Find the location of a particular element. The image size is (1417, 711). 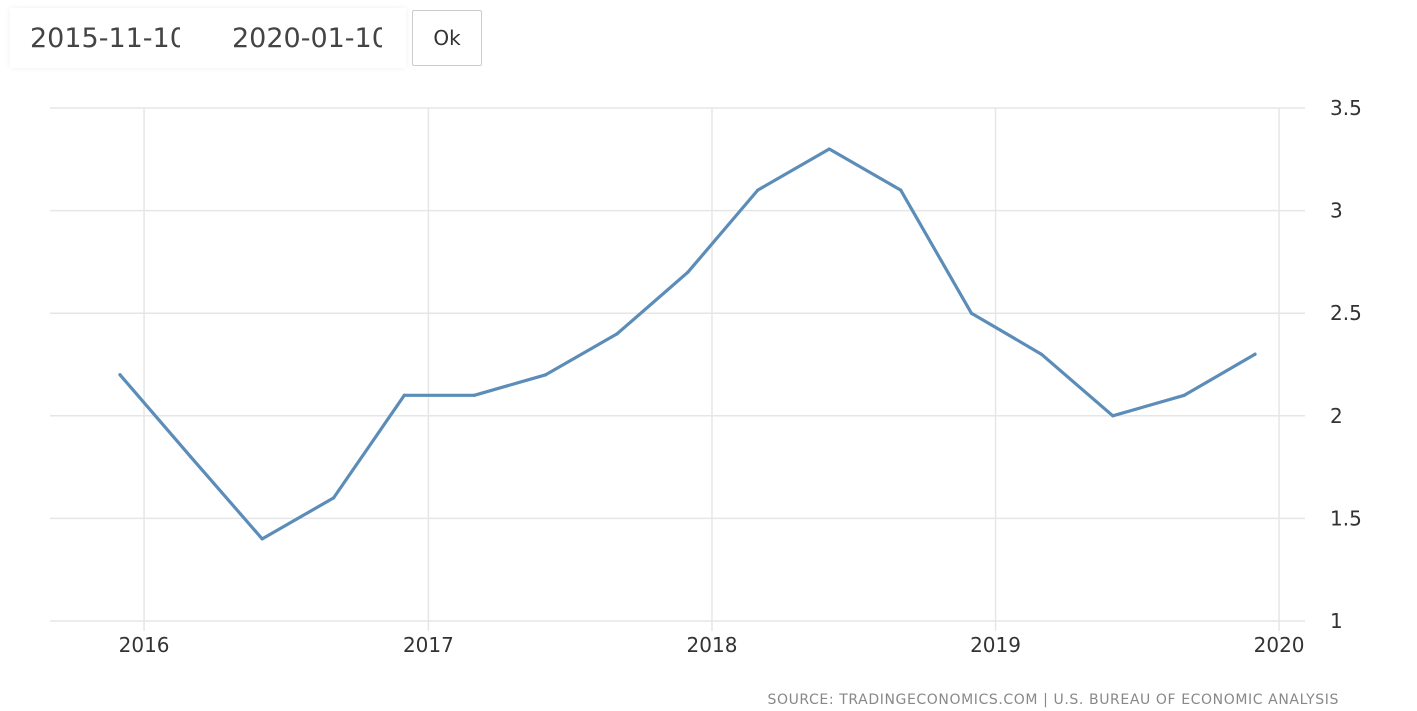

y-tick-label: 3 is located at coordinates (1336, 211).